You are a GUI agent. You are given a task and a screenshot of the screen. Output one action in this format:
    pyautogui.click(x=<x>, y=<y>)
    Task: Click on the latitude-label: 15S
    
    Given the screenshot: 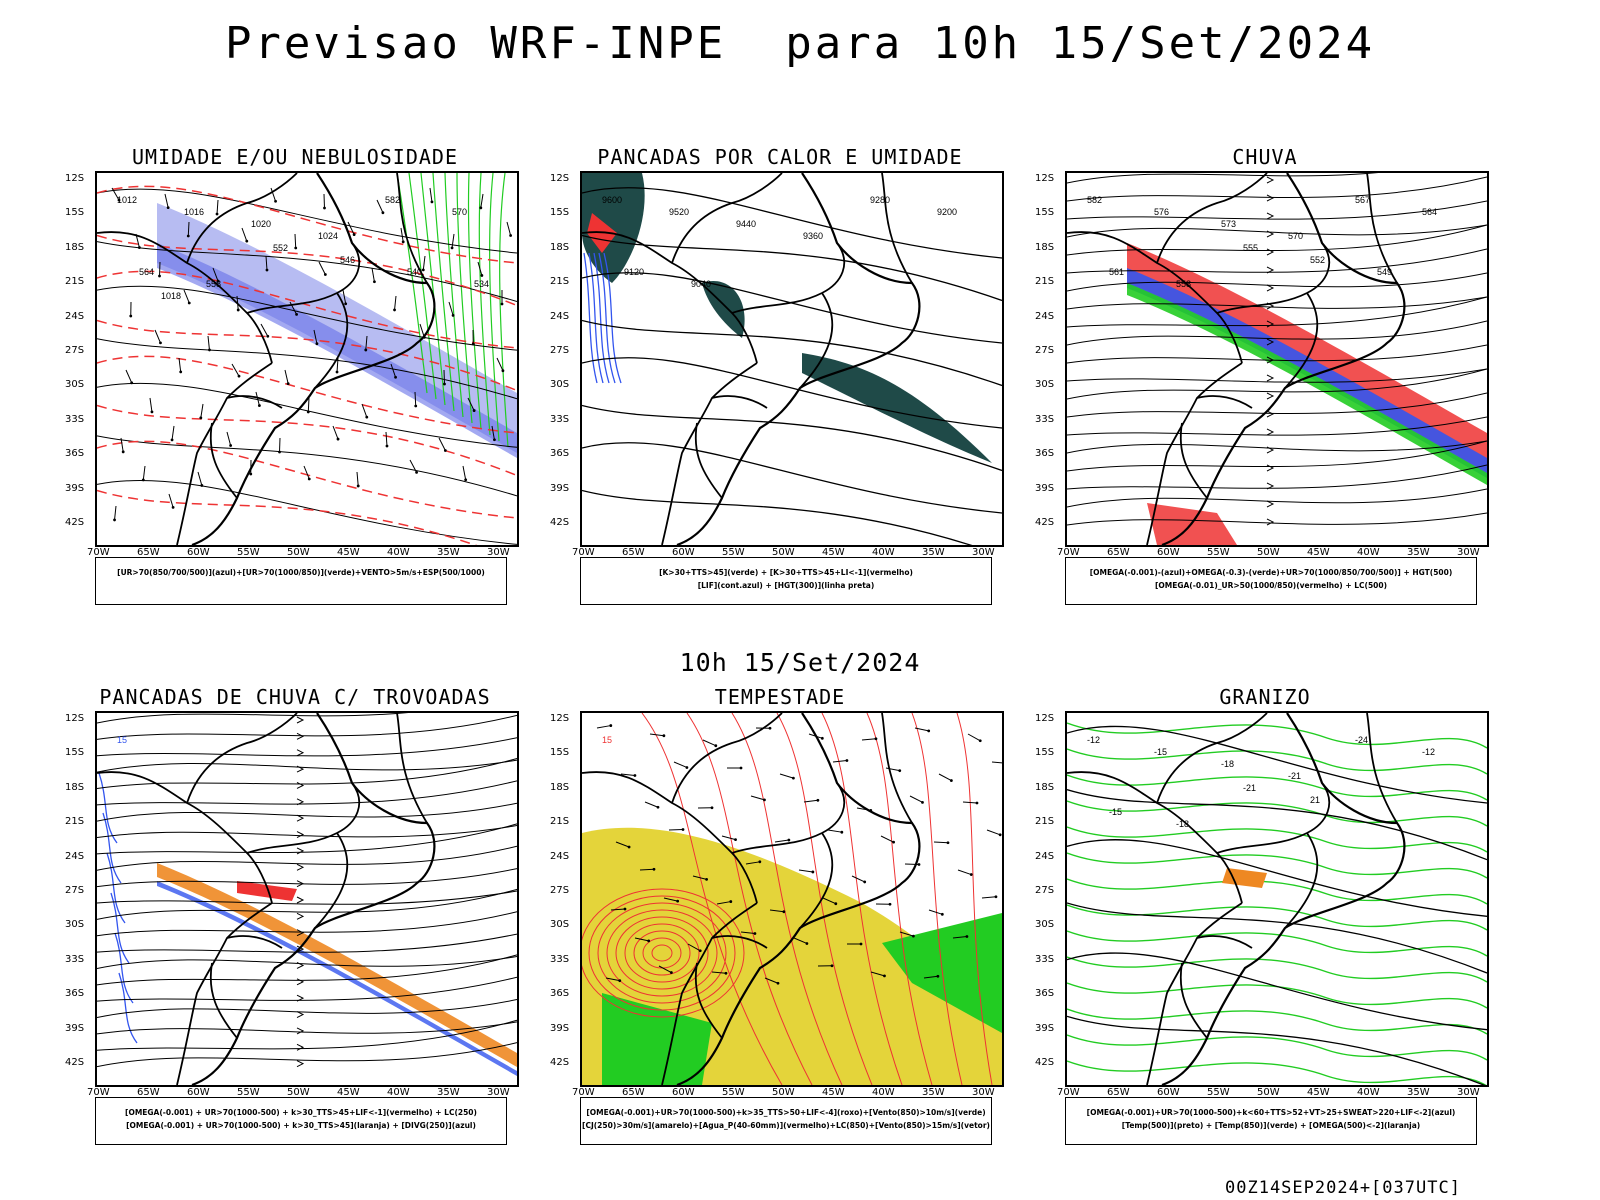 What is the action you would take?
    pyautogui.click(x=1045, y=753)
    